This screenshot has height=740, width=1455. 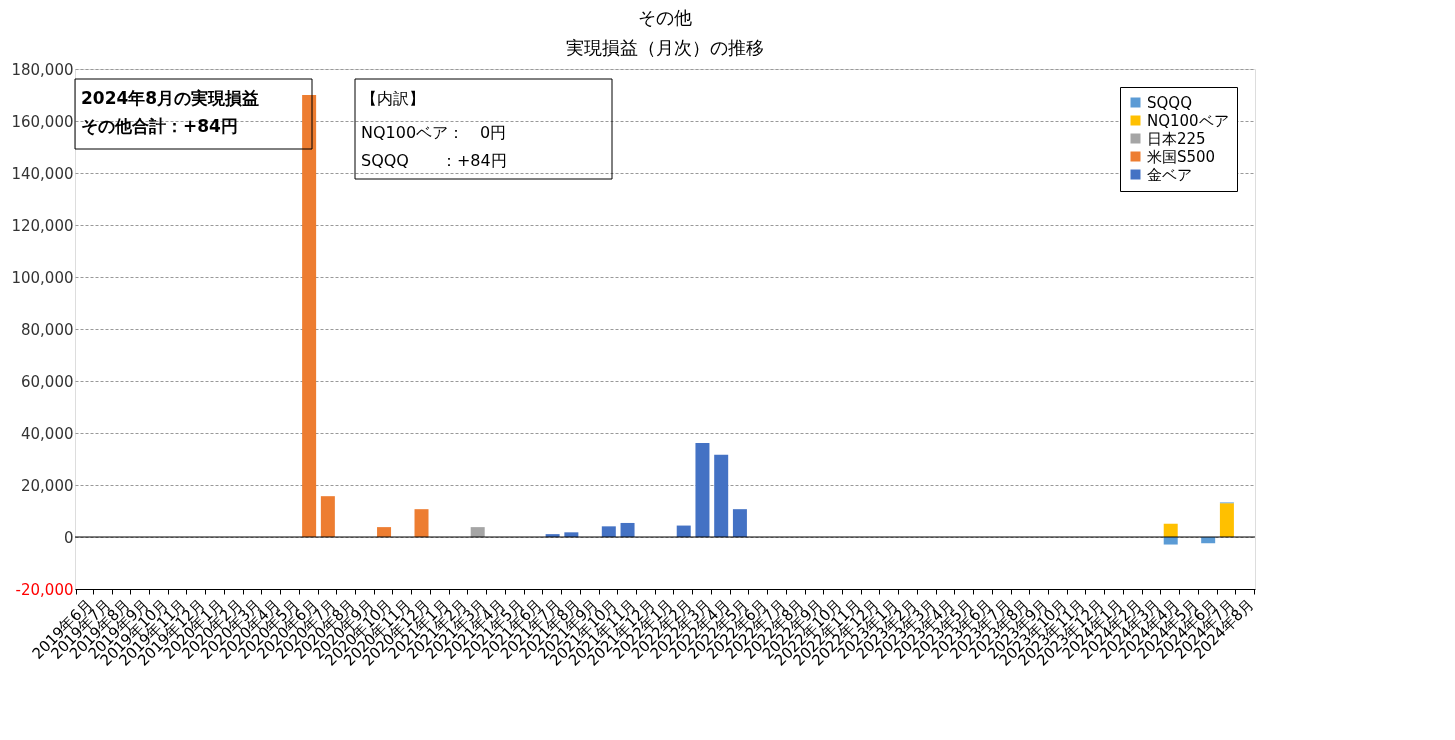 What do you see at coordinates (42, 69) in the screenshot?
I see `y-tick-label: 180,000` at bounding box center [42, 69].